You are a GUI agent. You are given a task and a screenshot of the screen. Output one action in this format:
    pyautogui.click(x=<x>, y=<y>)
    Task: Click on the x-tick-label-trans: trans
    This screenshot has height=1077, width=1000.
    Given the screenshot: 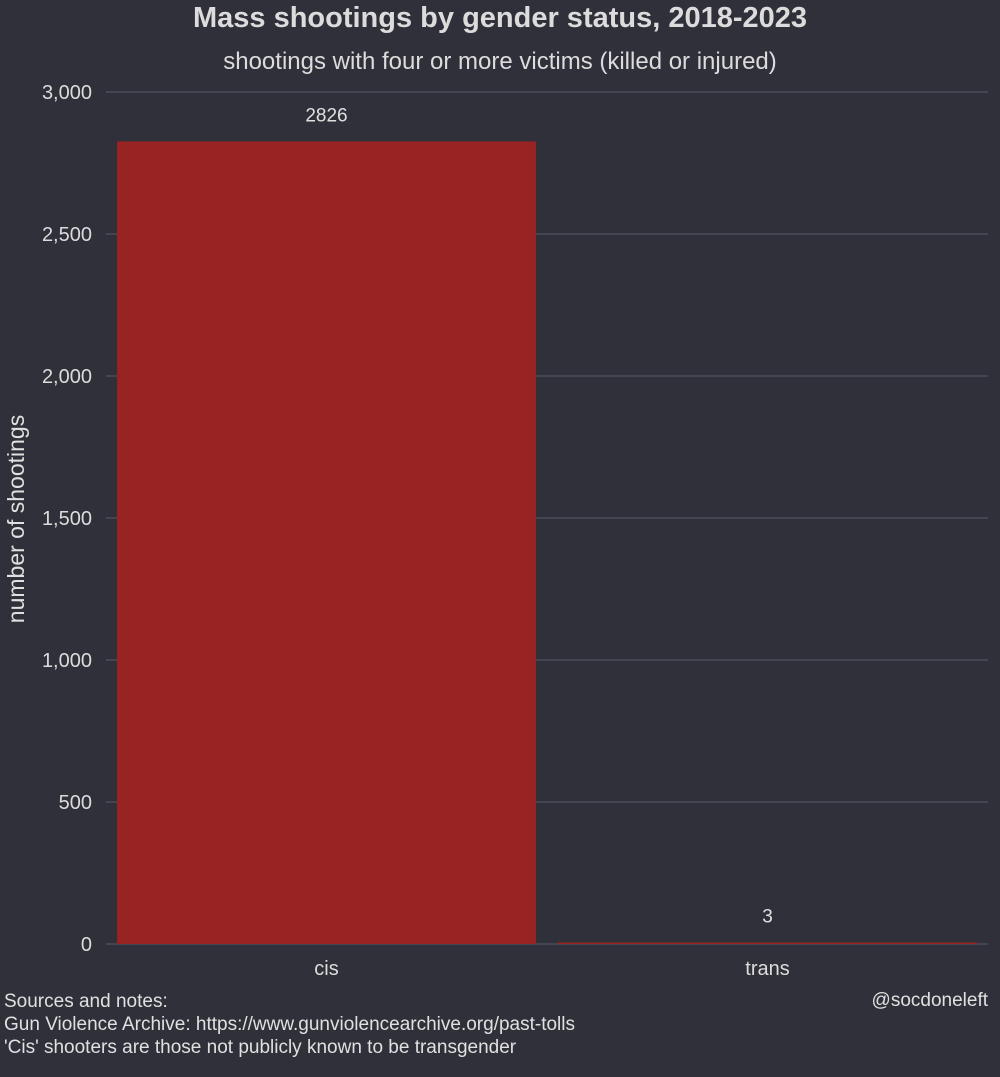 What is the action you would take?
    pyautogui.click(x=767, y=969)
    